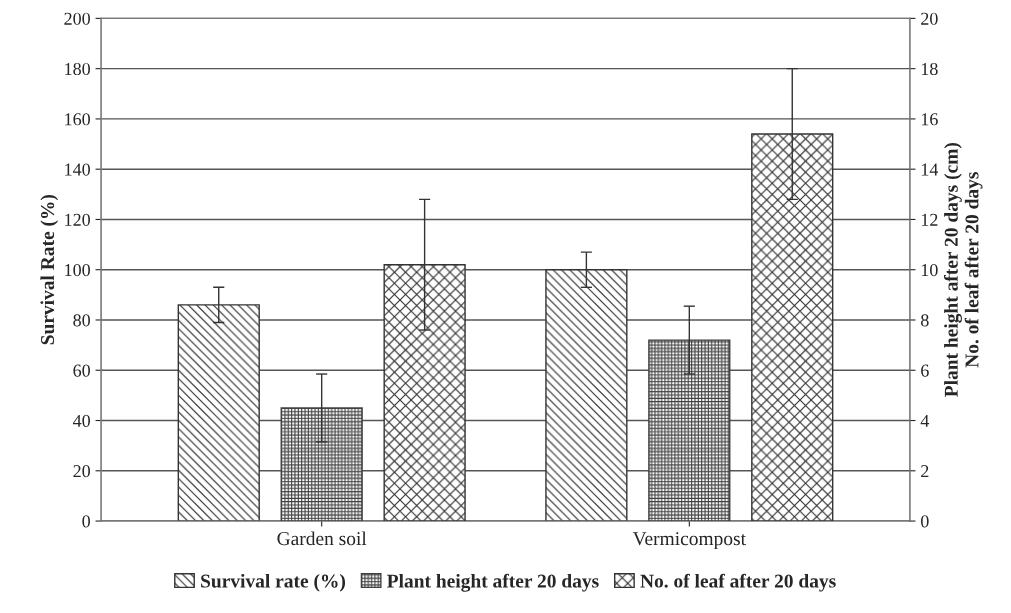  What do you see at coordinates (273, 582) in the screenshot?
I see `legend-label: Survival rate (%)` at bounding box center [273, 582].